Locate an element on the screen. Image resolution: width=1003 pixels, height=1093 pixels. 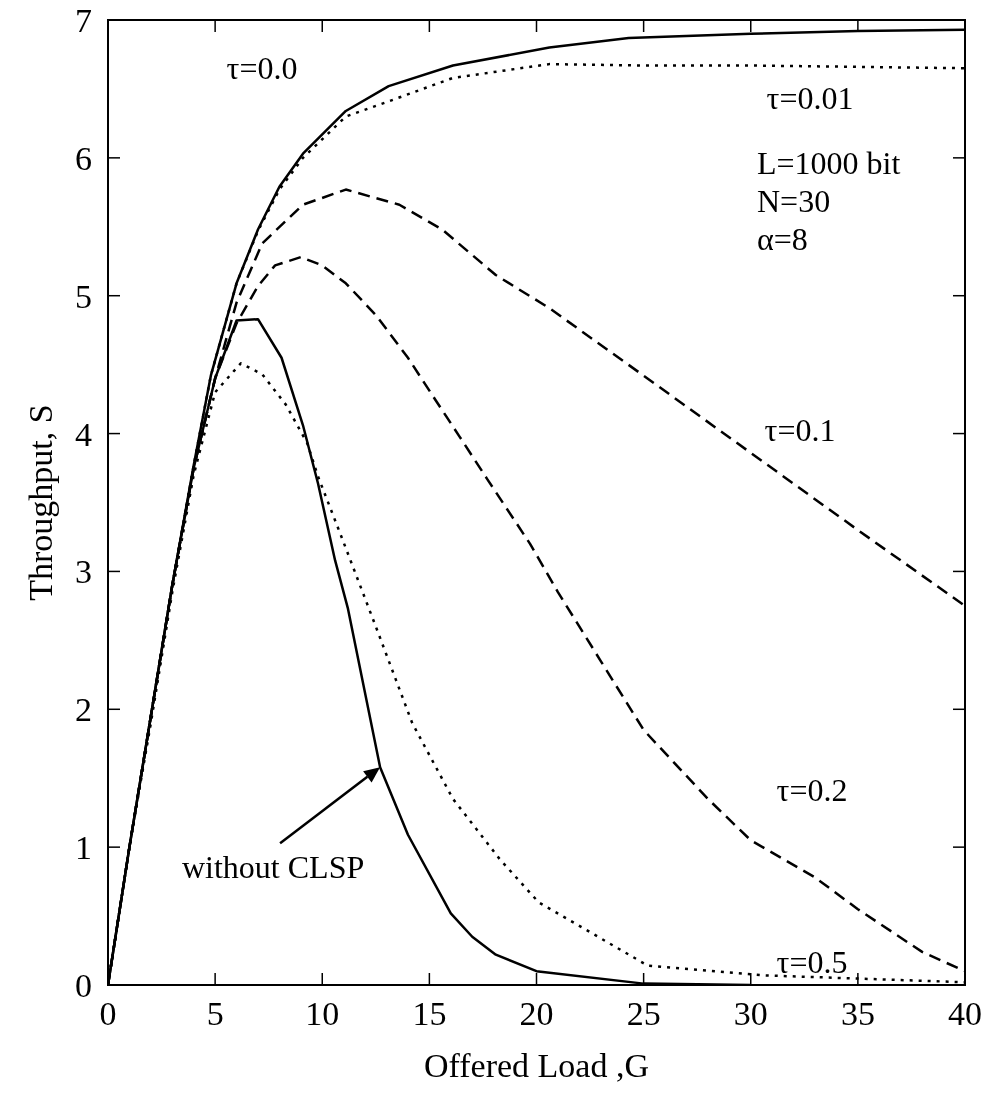
annotation: N=30 is located at coordinates (794, 201).